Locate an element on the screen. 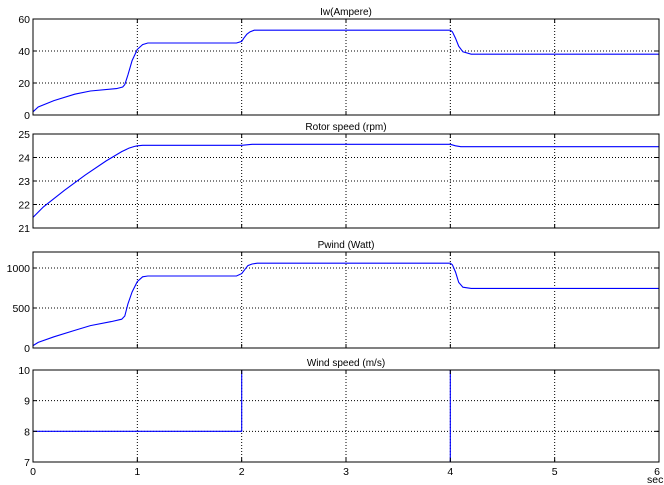  rotor-ytick-label-3: 24 is located at coordinates (24, 159).